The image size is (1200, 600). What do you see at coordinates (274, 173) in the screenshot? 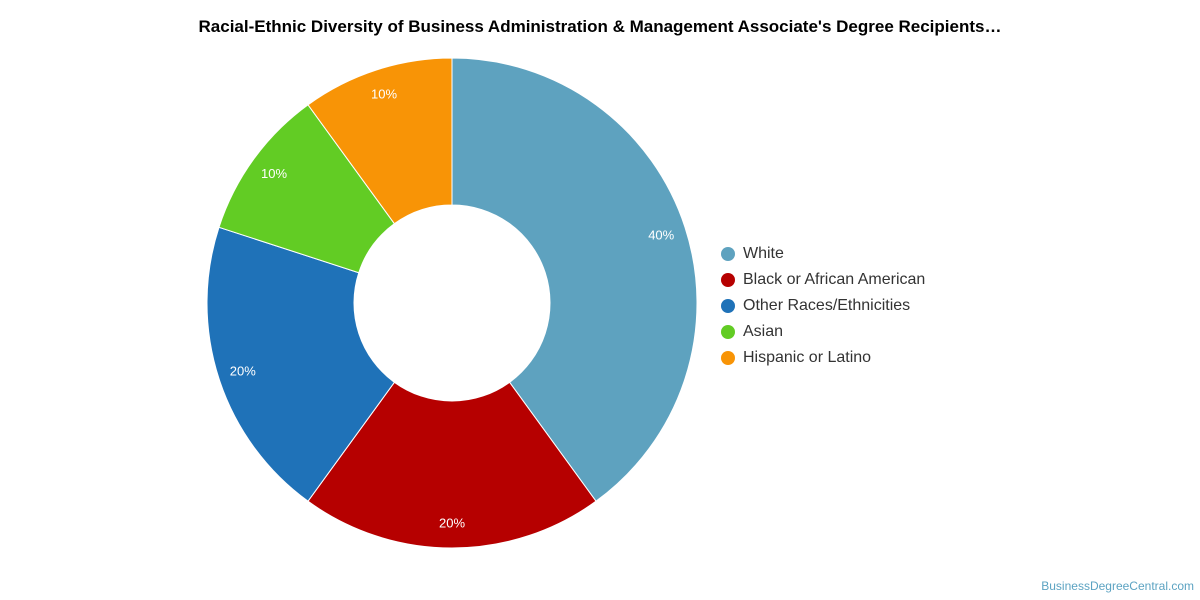
I see `slice-label-asian: 10%` at bounding box center [274, 173].